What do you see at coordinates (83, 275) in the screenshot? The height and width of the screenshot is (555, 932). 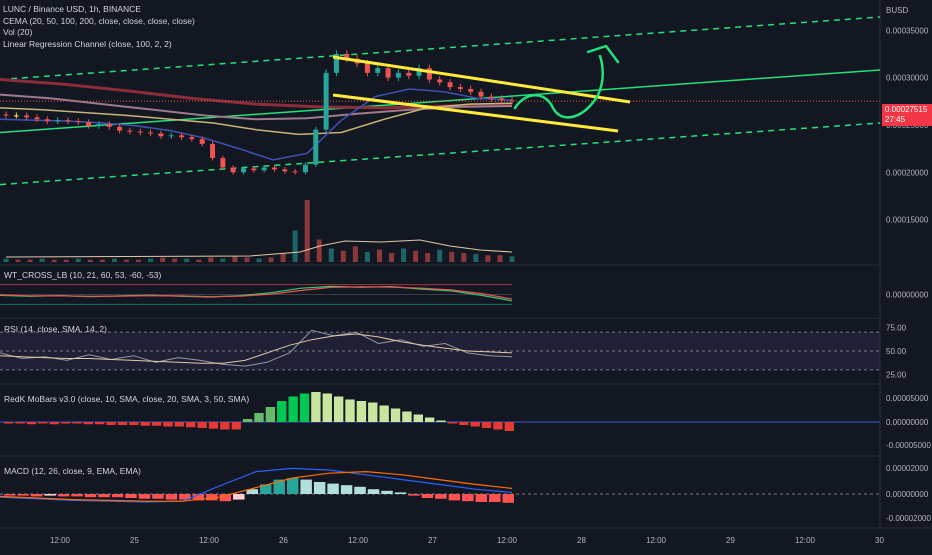 I see `wt-cross-title: WT_CROSS_LB (10, 21, 60, 53, -60, -53)` at bounding box center [83, 275].